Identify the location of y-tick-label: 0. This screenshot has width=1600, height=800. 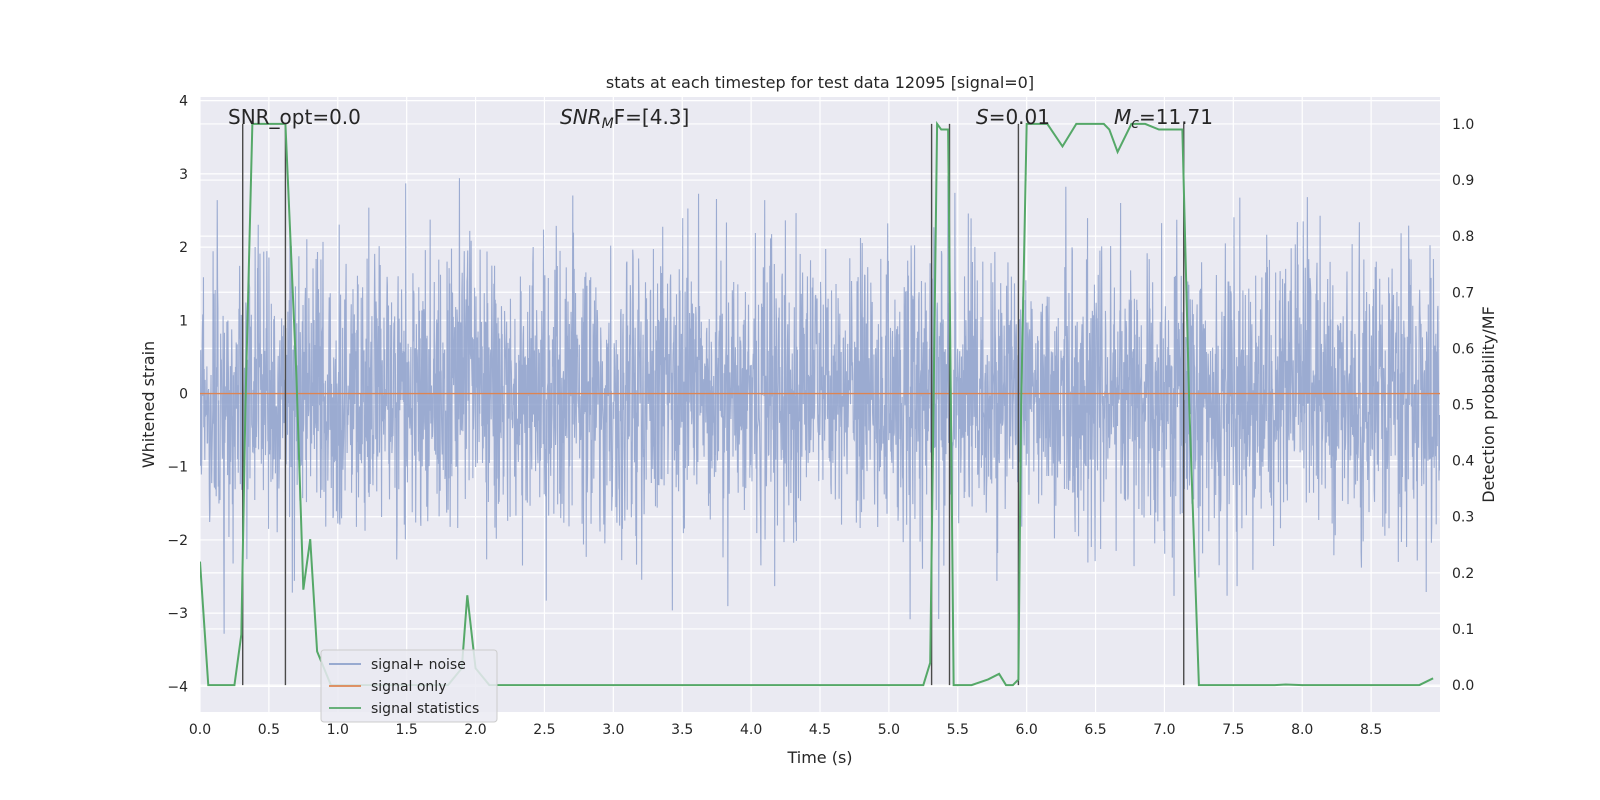
(183, 395).